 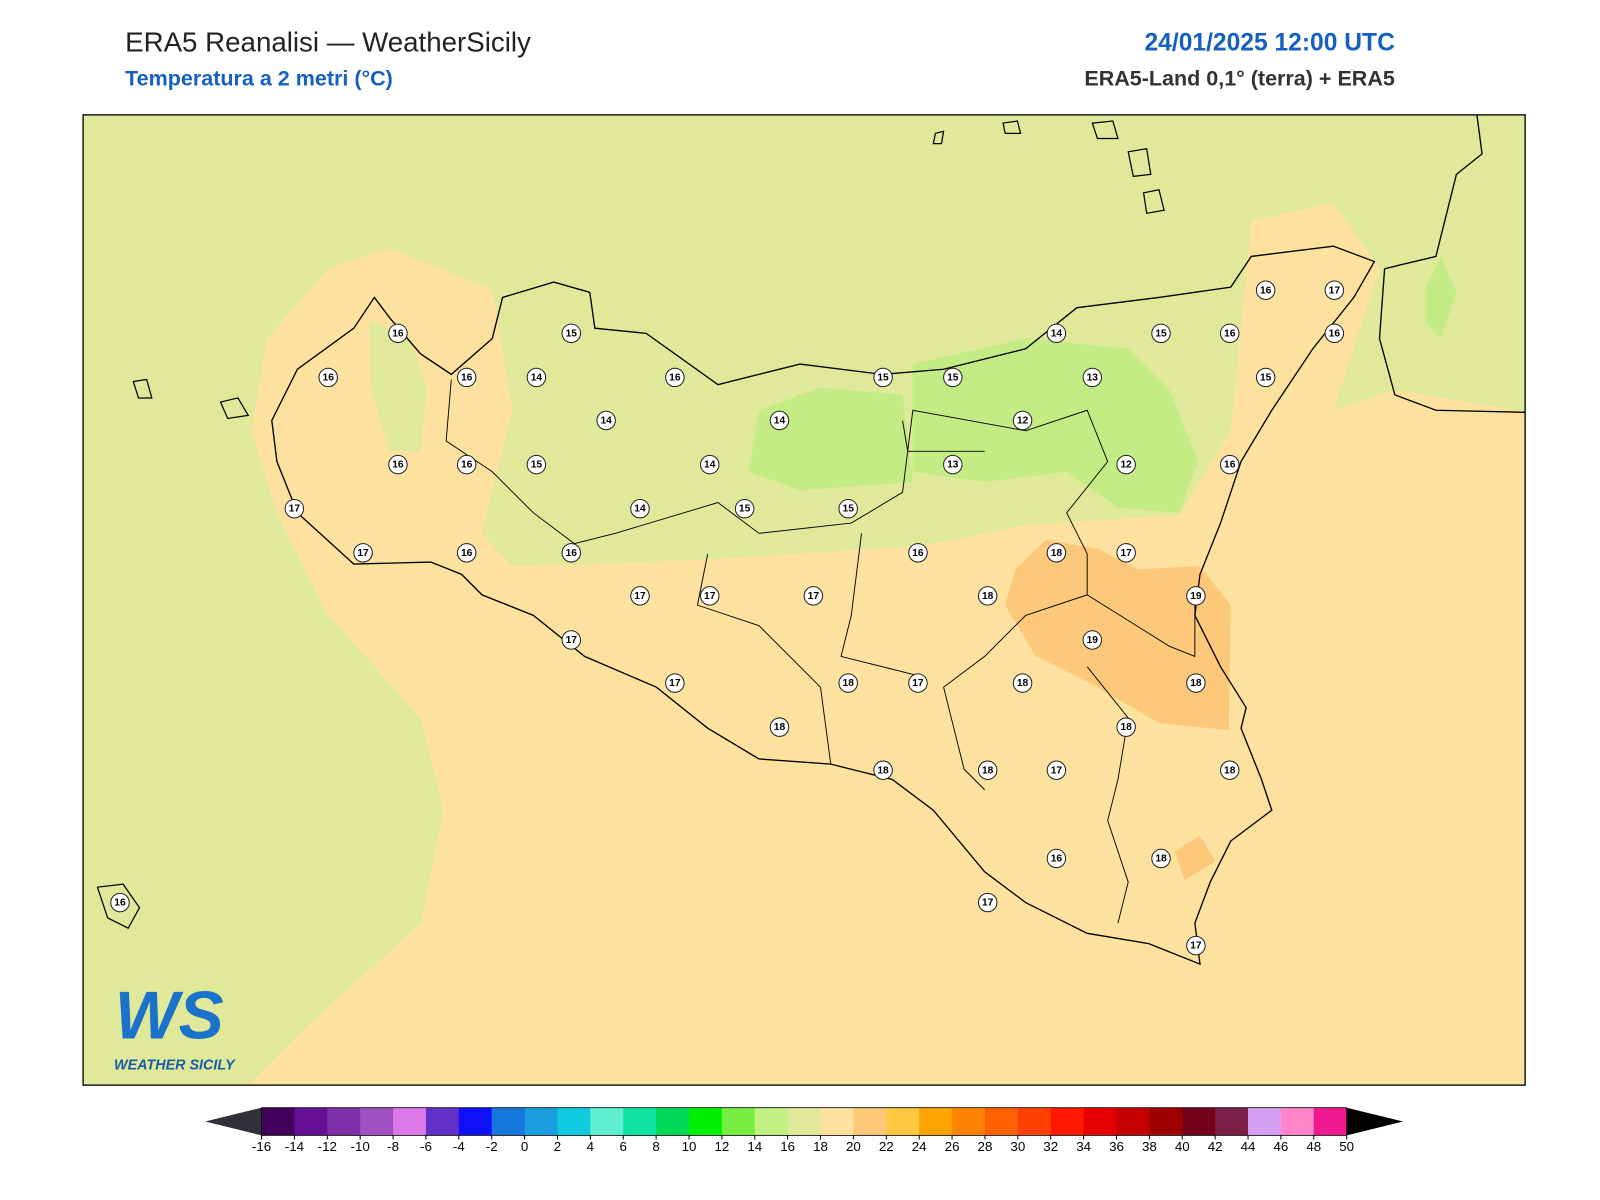 I want to click on colorbar-tick-label: -6, so click(x=426, y=1146).